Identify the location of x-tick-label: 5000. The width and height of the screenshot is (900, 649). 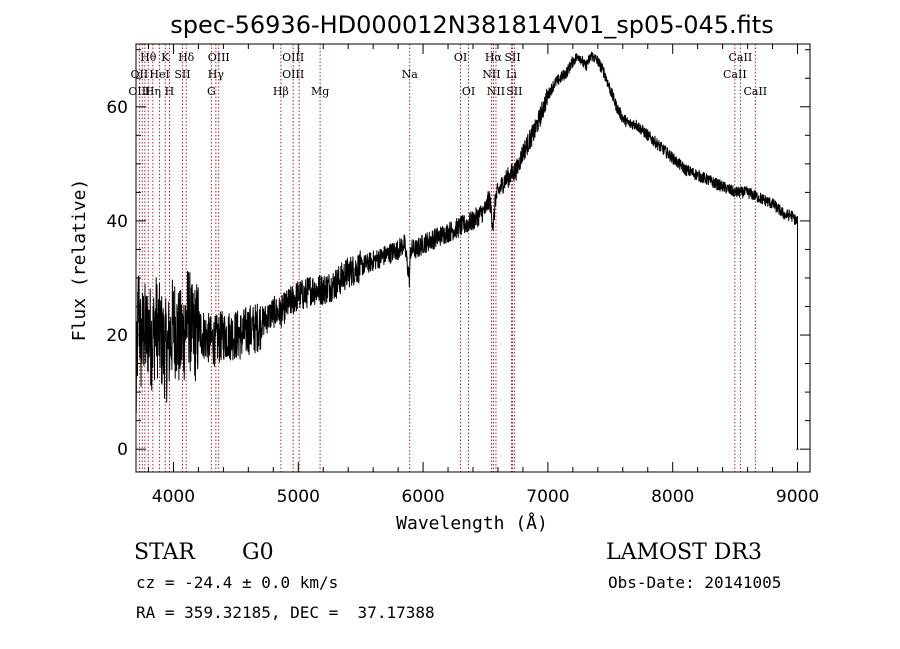
(298, 497).